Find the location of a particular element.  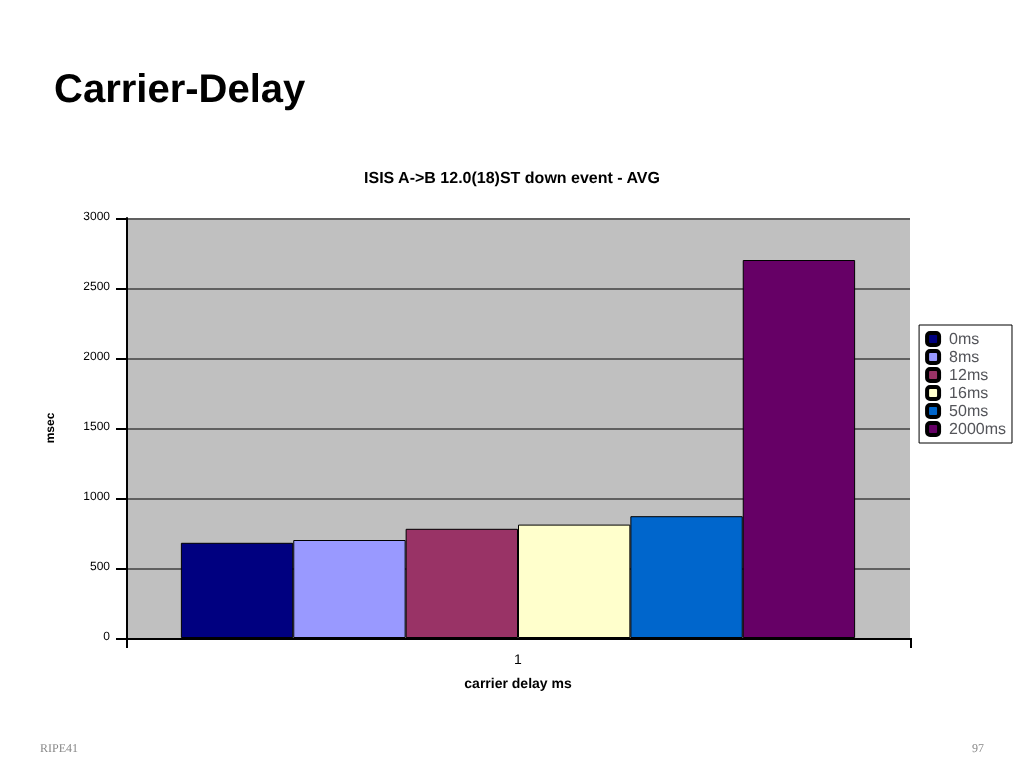

chart-subtitle: ISIS A->B 12.0(18)ST down event - AVG is located at coordinates (512, 178).